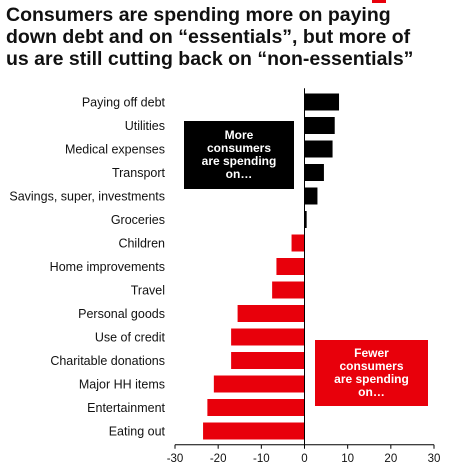 This screenshot has height=475, width=454. What do you see at coordinates (261, 459) in the screenshot?
I see `x-tick-label: -10` at bounding box center [261, 459].